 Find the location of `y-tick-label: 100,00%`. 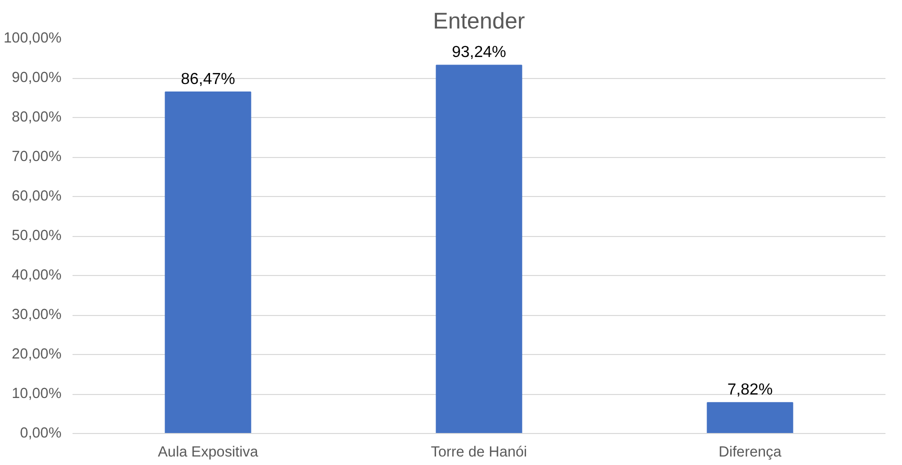

y-tick-label: 100,00% is located at coordinates (33, 38).